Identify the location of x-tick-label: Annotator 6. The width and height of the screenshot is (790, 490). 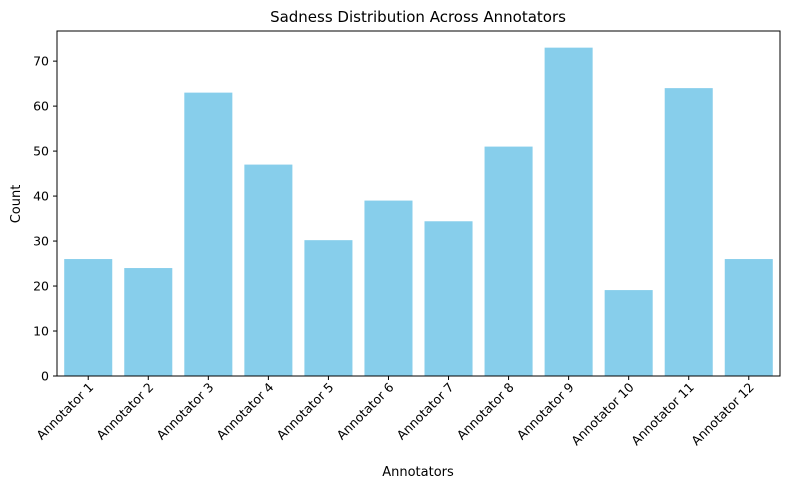
(365, 410).